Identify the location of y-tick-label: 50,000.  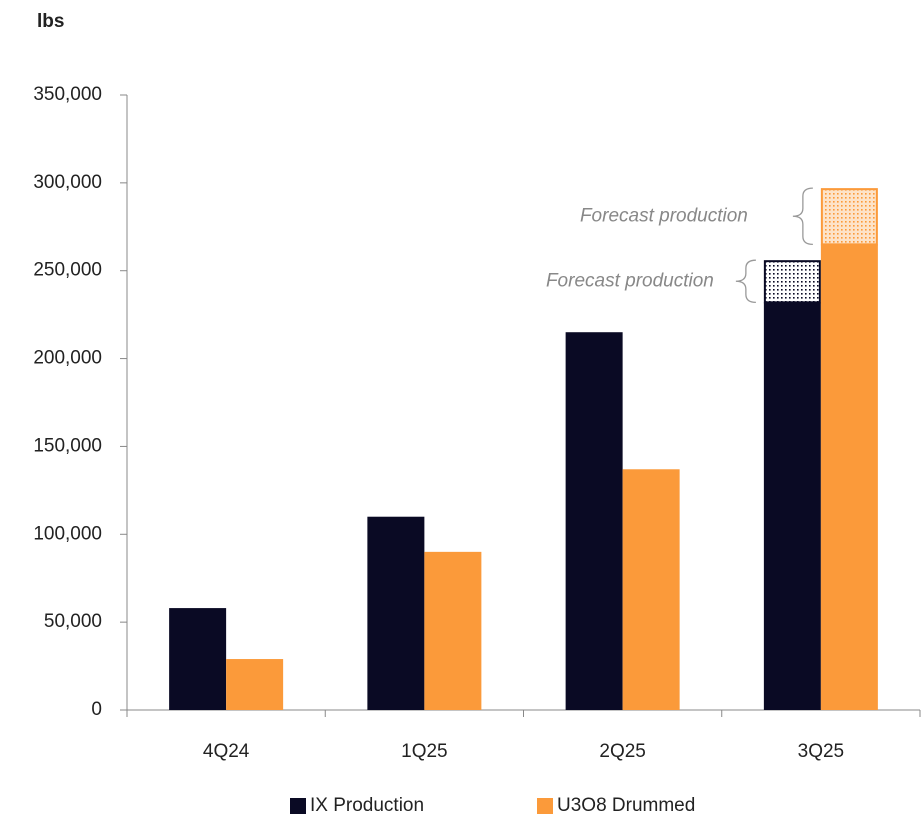
(73, 621).